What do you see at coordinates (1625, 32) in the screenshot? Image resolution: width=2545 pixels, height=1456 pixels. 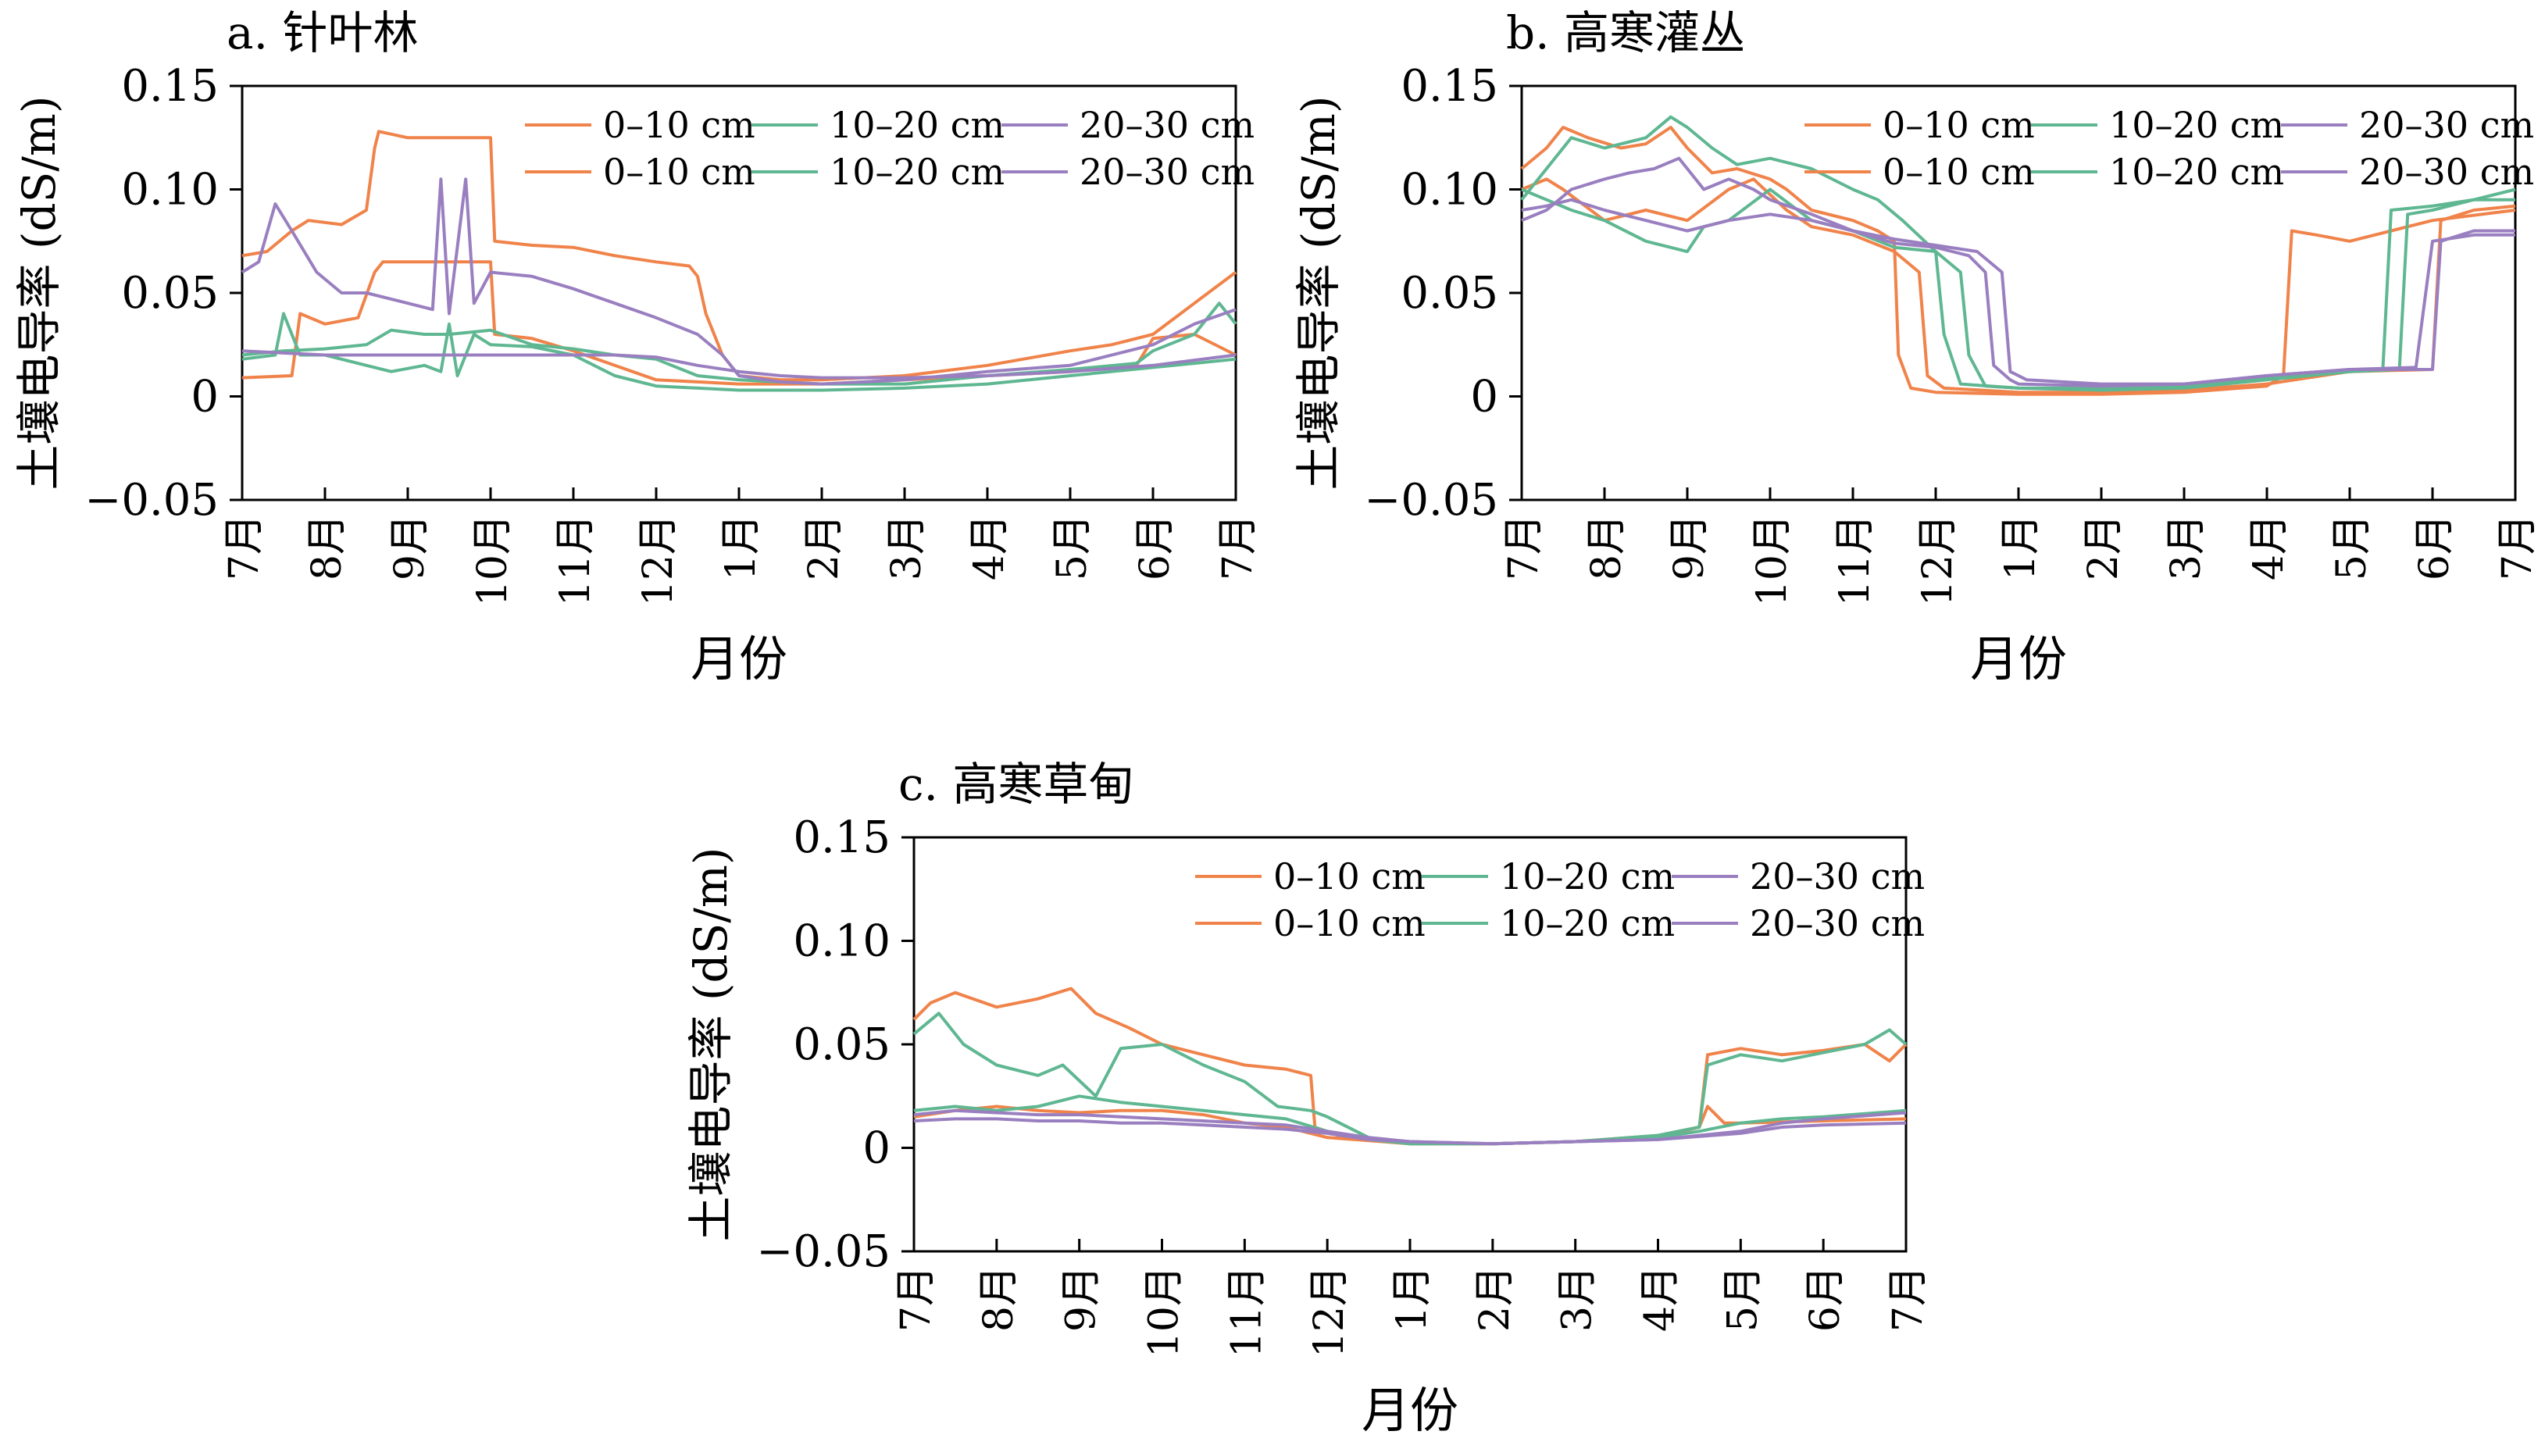 I see `chart-title: b. 高寒灌丛` at bounding box center [1625, 32].